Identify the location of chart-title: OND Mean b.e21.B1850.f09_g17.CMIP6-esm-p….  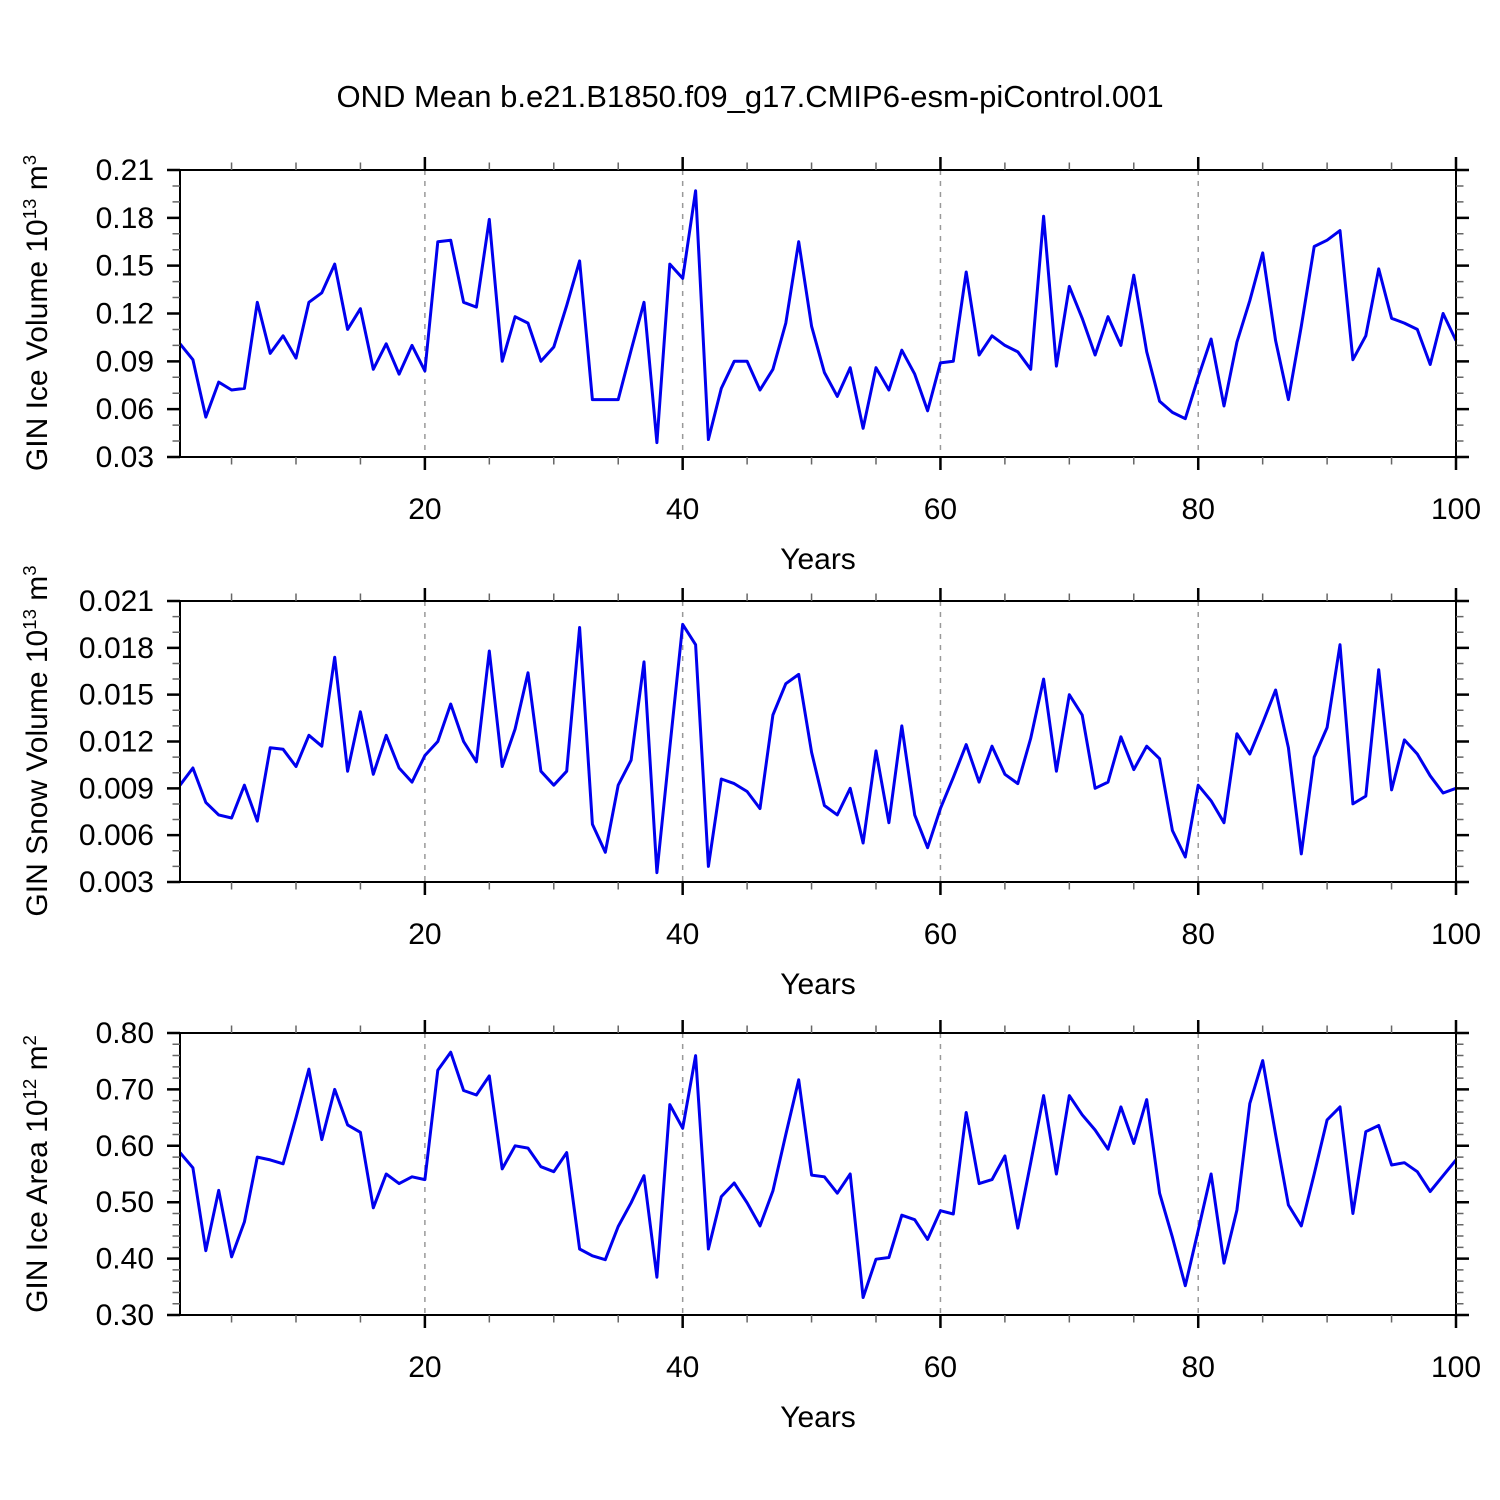
(750, 96).